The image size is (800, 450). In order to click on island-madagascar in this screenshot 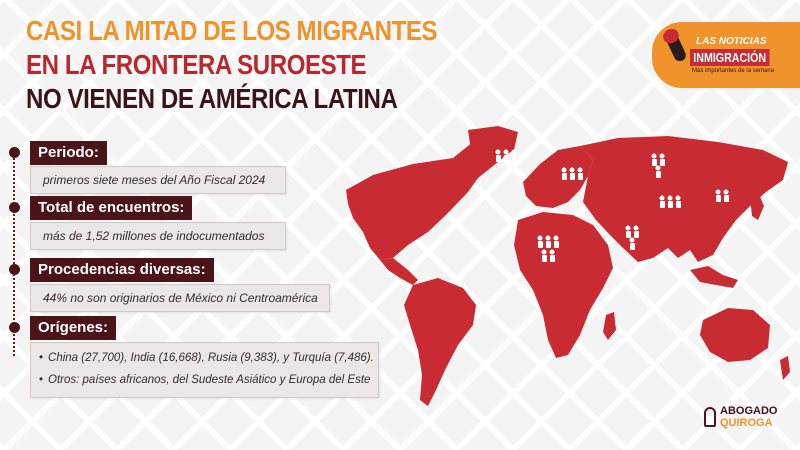, I will do `click(609, 326)`.